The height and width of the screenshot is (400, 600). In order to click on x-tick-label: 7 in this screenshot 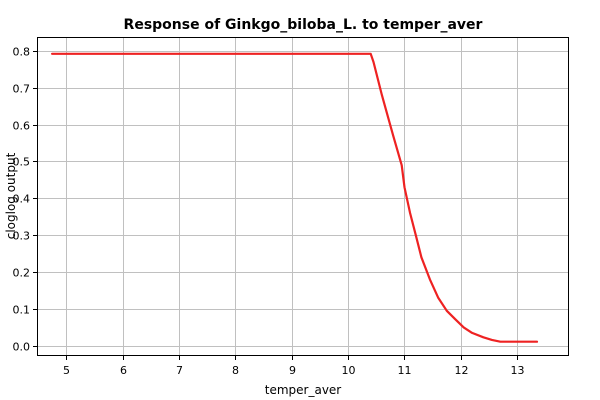, I will do `click(179, 370)`.